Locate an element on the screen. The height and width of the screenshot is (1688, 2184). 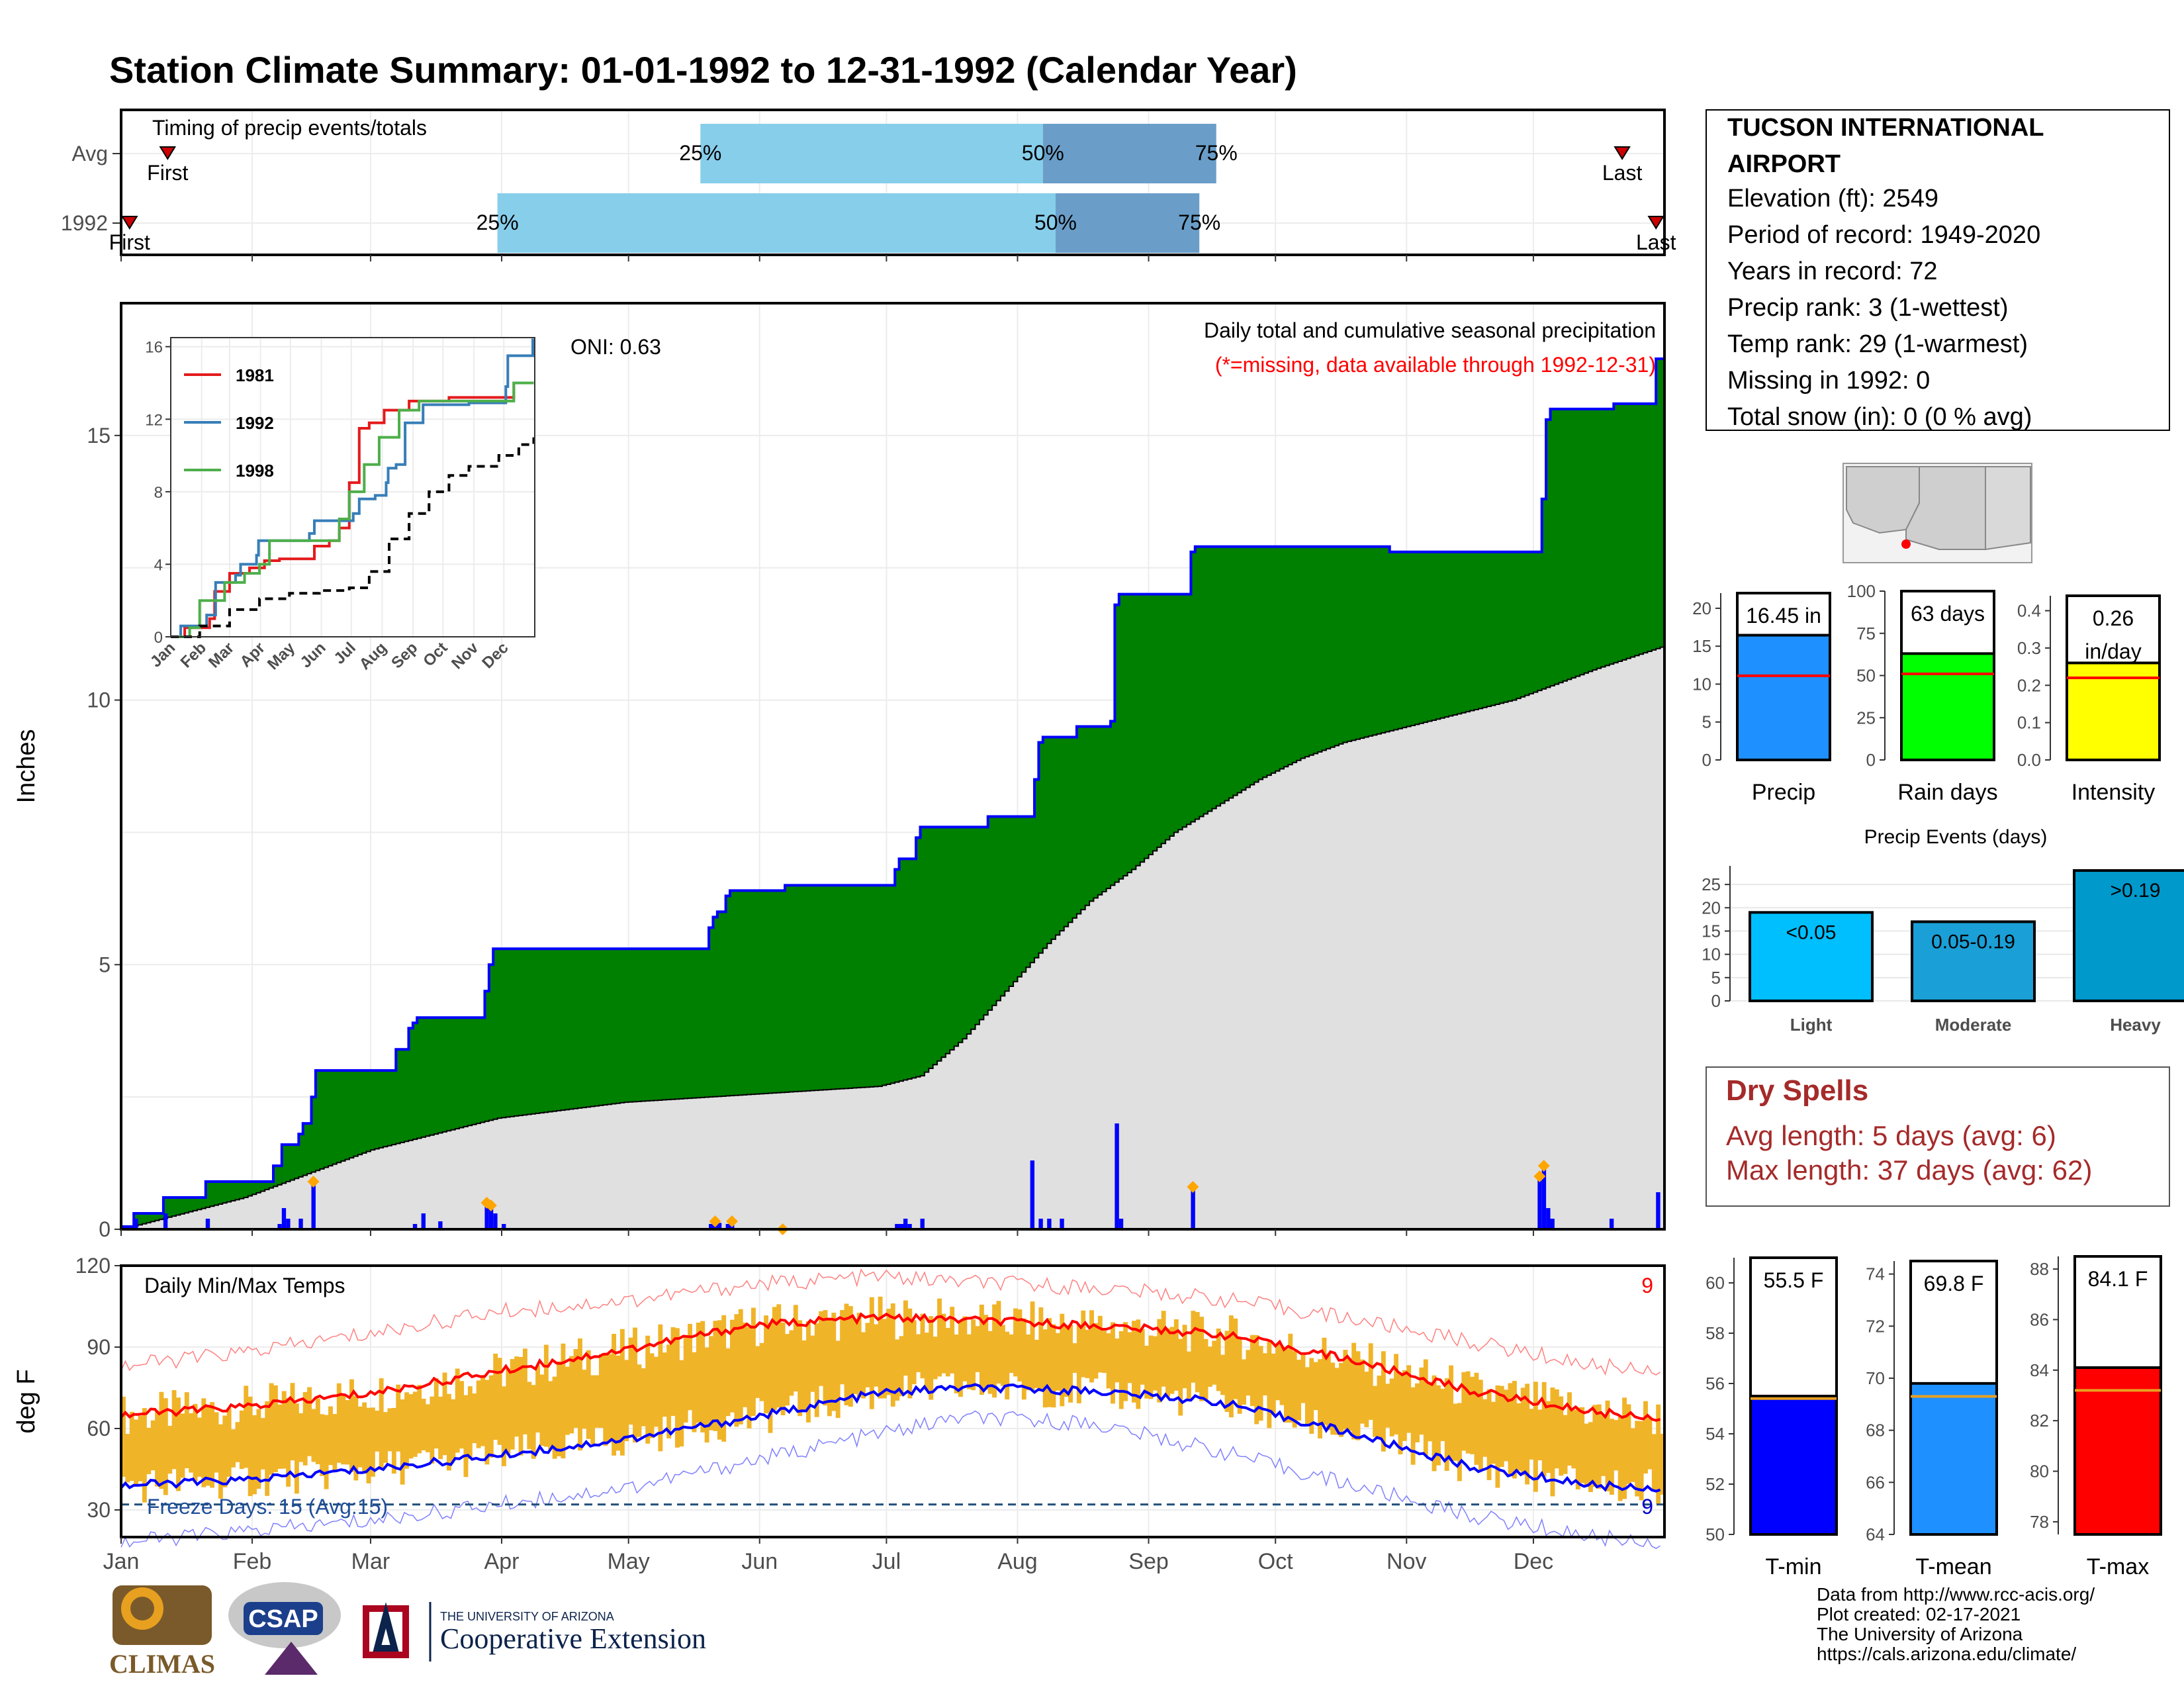
station-precip-rank: Precip rank: 3 (1-wettest) is located at coordinates (1868, 308).